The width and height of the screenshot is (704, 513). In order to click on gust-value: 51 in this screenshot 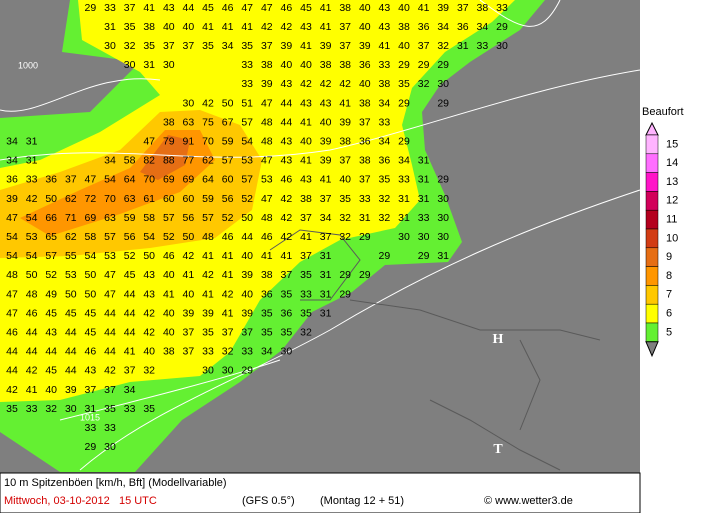, I will do `click(247, 103)`.